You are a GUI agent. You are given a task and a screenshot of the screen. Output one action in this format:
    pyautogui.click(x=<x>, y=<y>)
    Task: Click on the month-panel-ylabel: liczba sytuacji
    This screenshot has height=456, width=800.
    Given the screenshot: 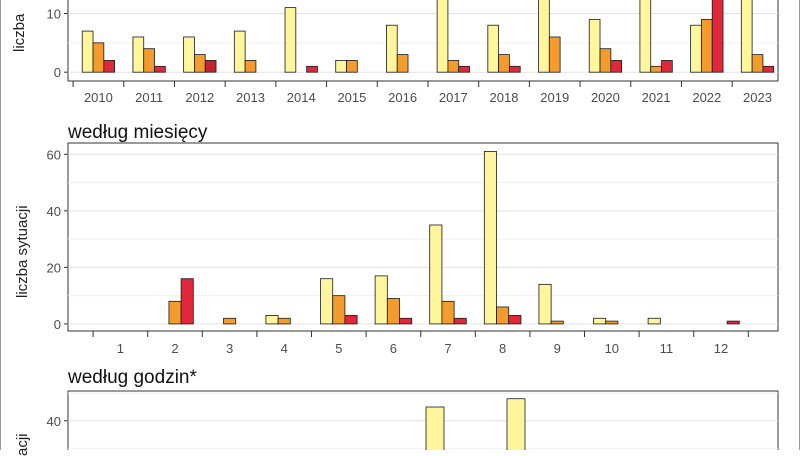 What is the action you would take?
    pyautogui.click(x=22, y=251)
    